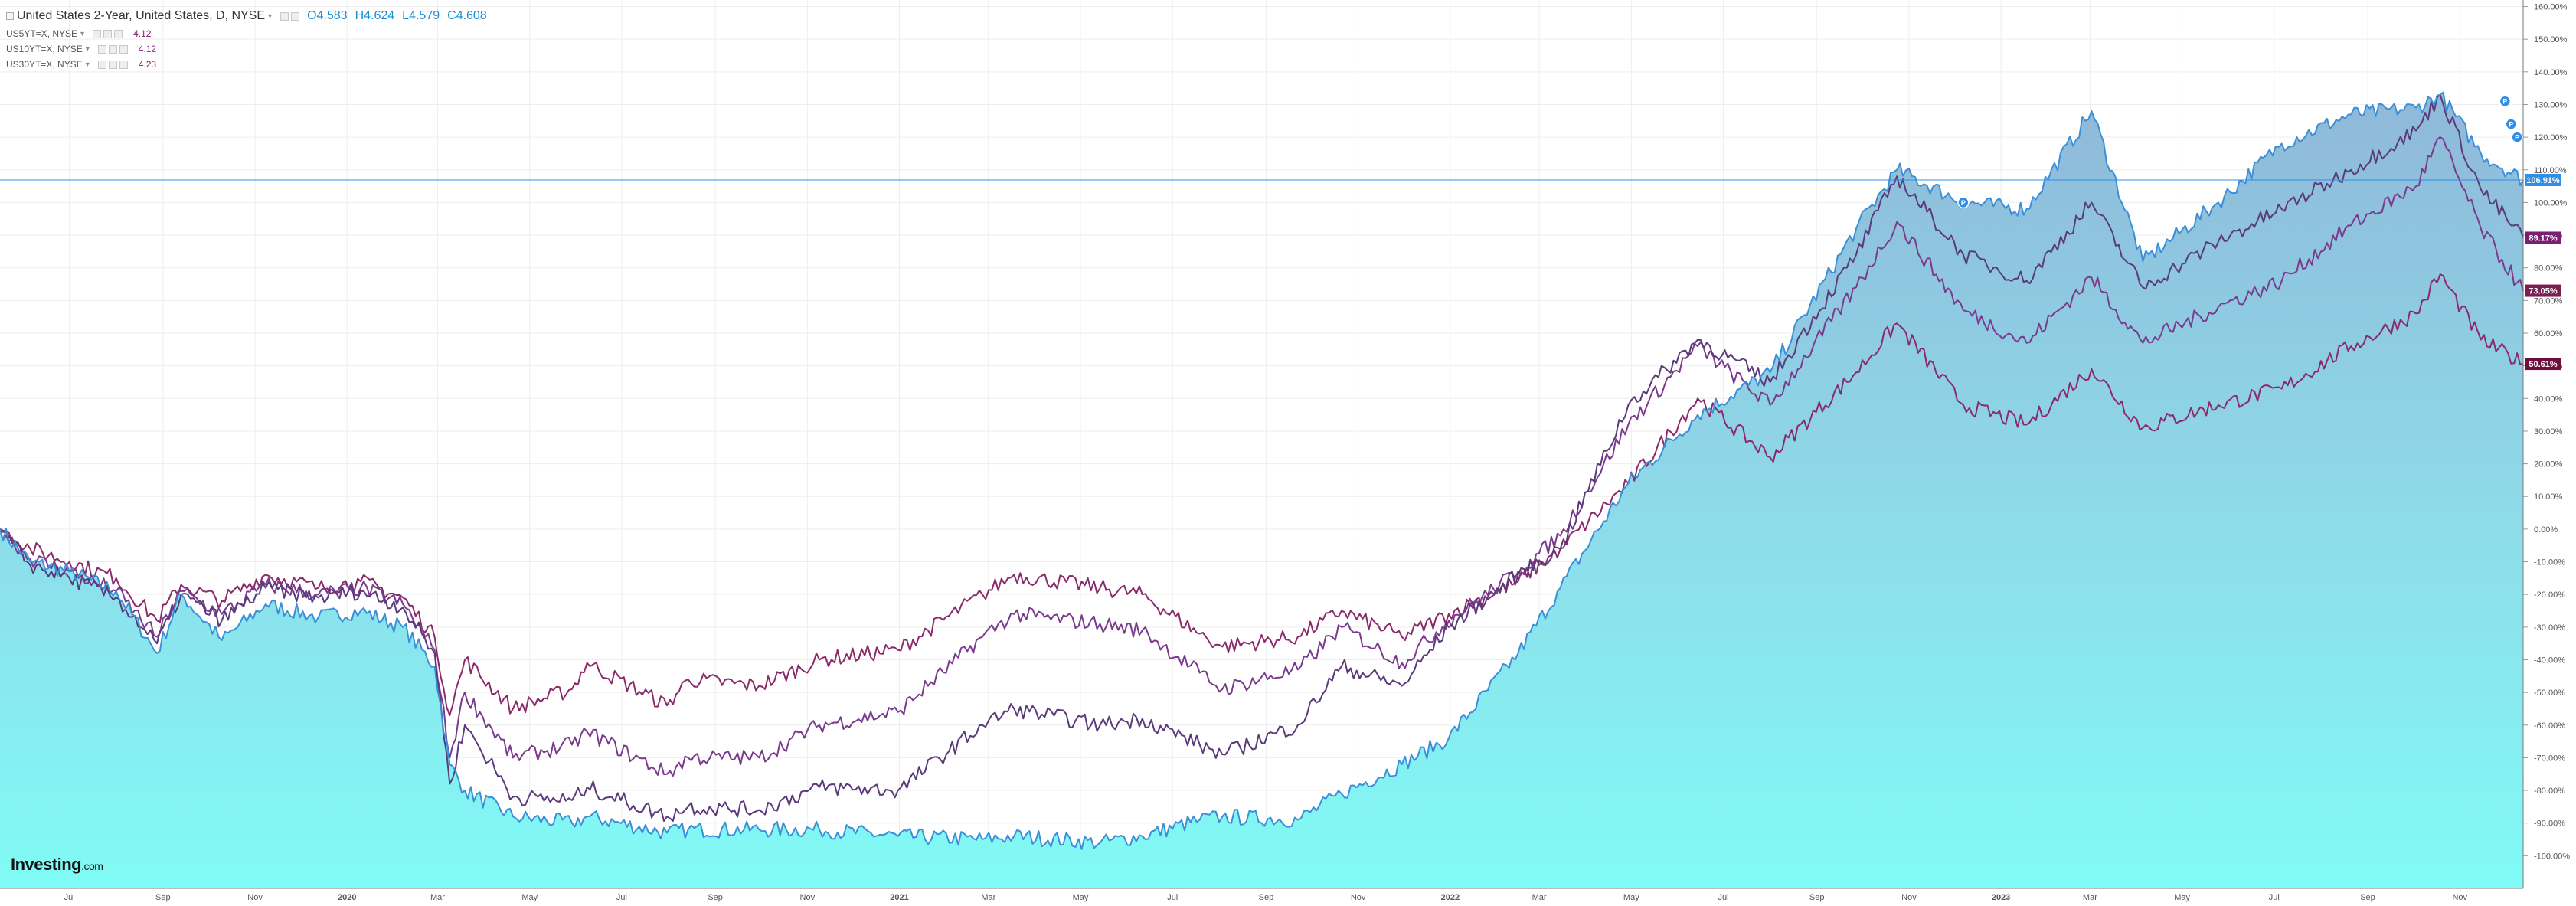  Describe the element at coordinates (359, 15) in the screenshot. I see `high-key: H` at that location.